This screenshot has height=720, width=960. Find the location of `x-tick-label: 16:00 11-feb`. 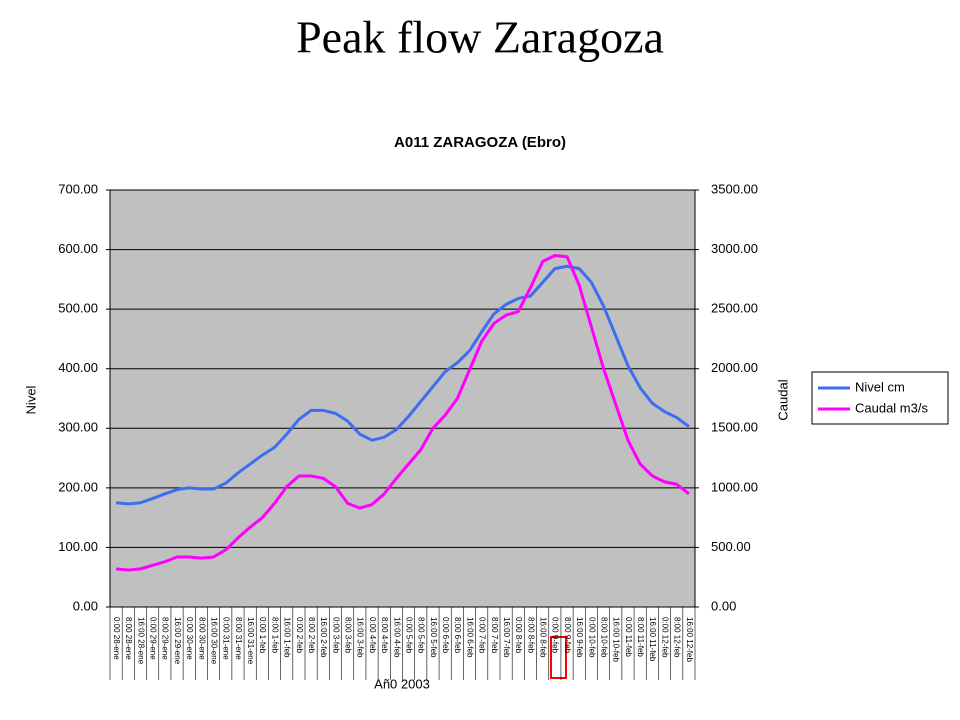

x-tick-label: 16:00 11-feb is located at coordinates (652, 639).